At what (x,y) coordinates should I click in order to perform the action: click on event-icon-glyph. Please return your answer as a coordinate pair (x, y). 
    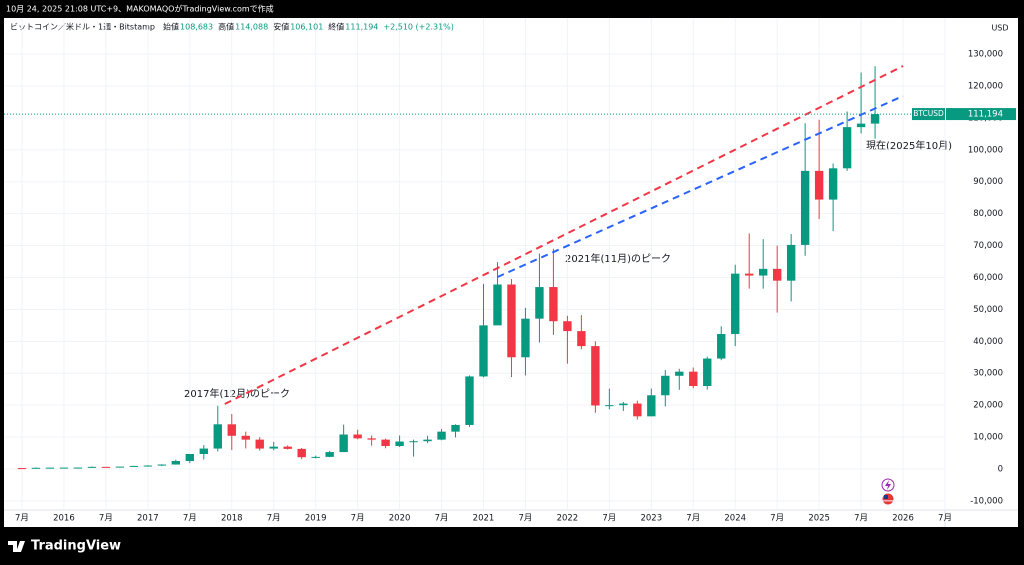
    Looking at the image, I should click on (888, 485).